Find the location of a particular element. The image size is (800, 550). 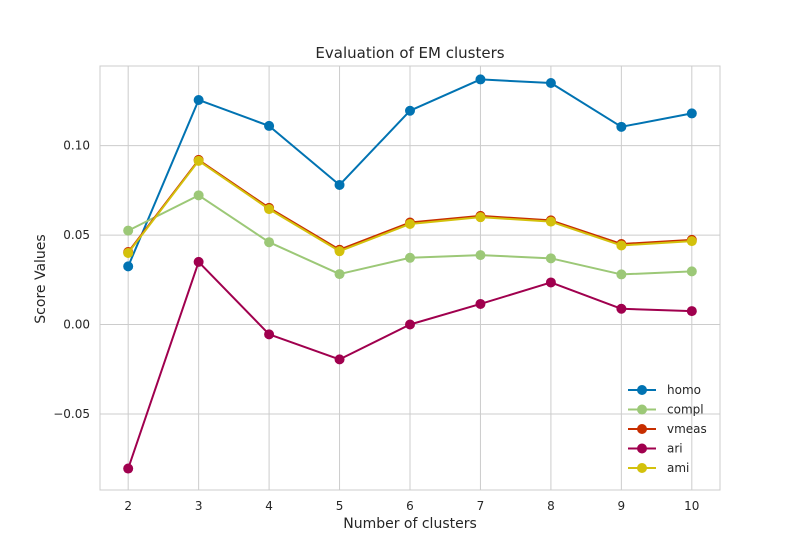

y-tick-label: 0.00 is located at coordinates (76, 325).